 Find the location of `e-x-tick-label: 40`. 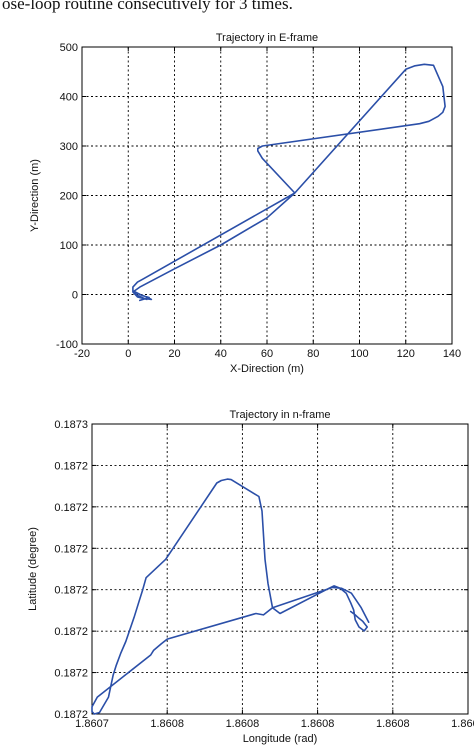

e-x-tick-label: 40 is located at coordinates (221, 354).